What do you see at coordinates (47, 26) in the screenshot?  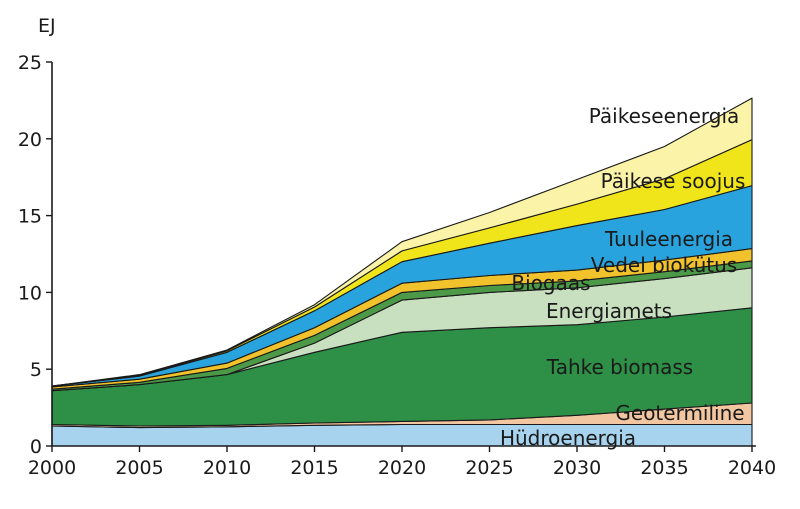 I see `y-axis-unit-label: EJ` at bounding box center [47, 26].